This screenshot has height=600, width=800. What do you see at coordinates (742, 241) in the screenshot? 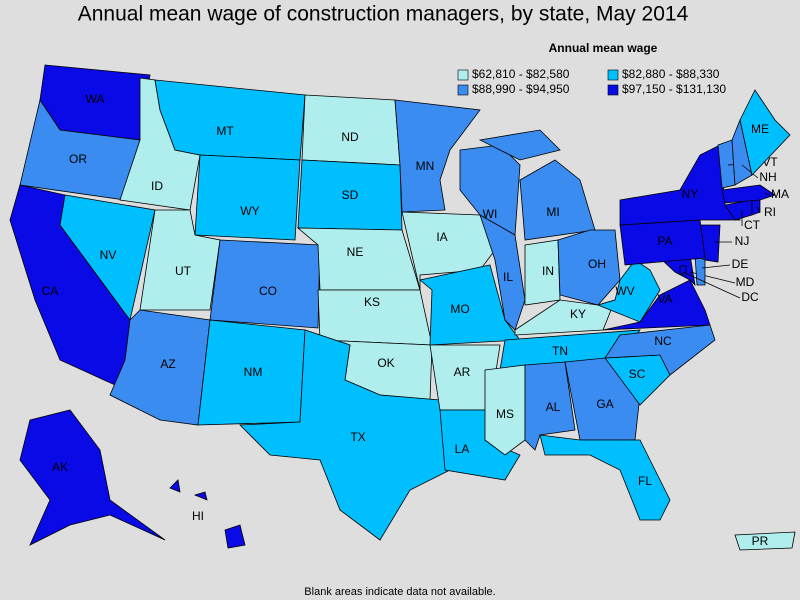
I see `state-label: NJ` at bounding box center [742, 241].